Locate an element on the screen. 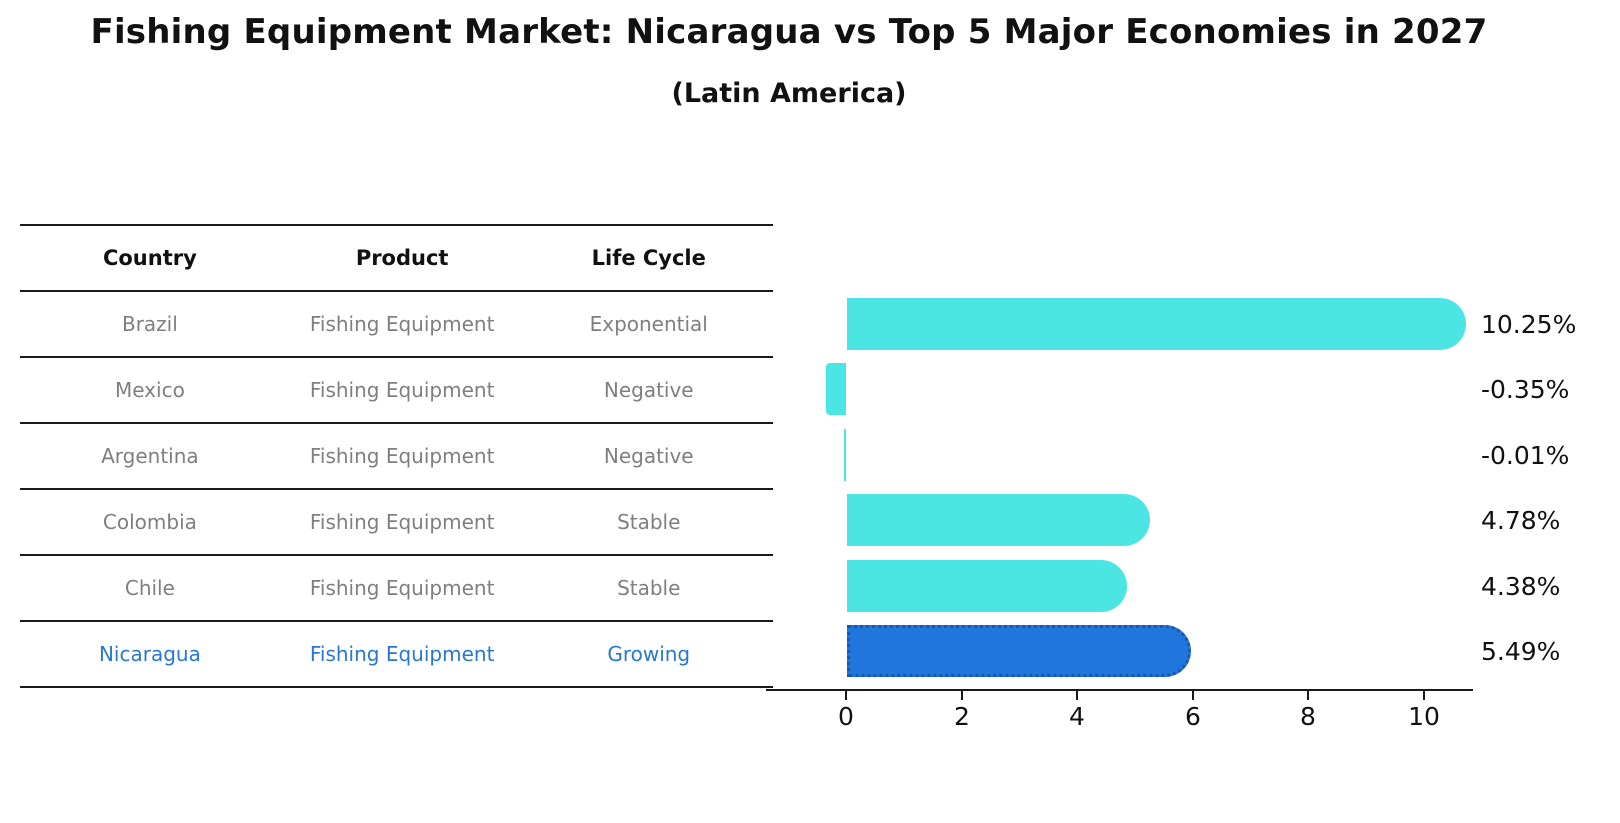 The image size is (1620, 823). cell-country: Colombia is located at coordinates (149, 522).